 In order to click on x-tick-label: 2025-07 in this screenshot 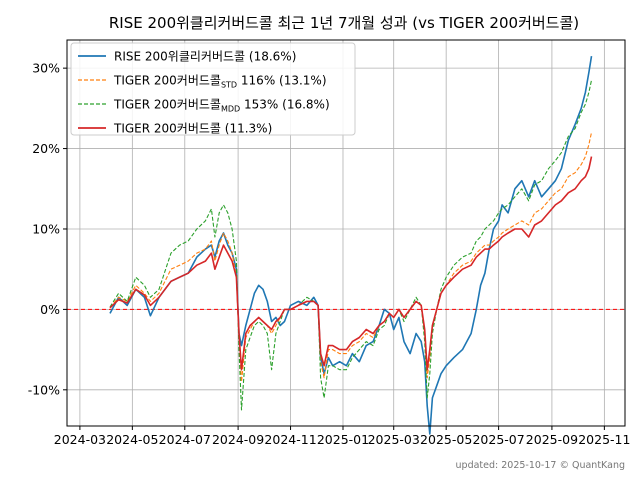, I will do `click(498, 439)`.